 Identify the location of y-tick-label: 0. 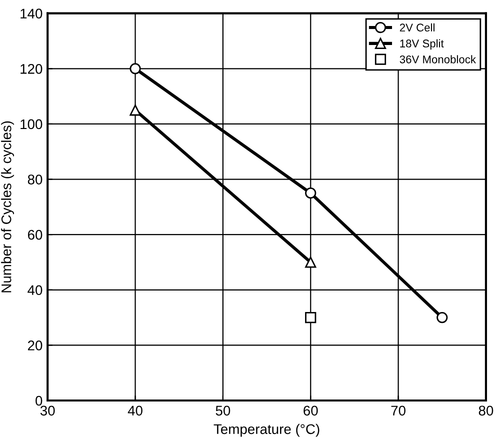
(39, 401).